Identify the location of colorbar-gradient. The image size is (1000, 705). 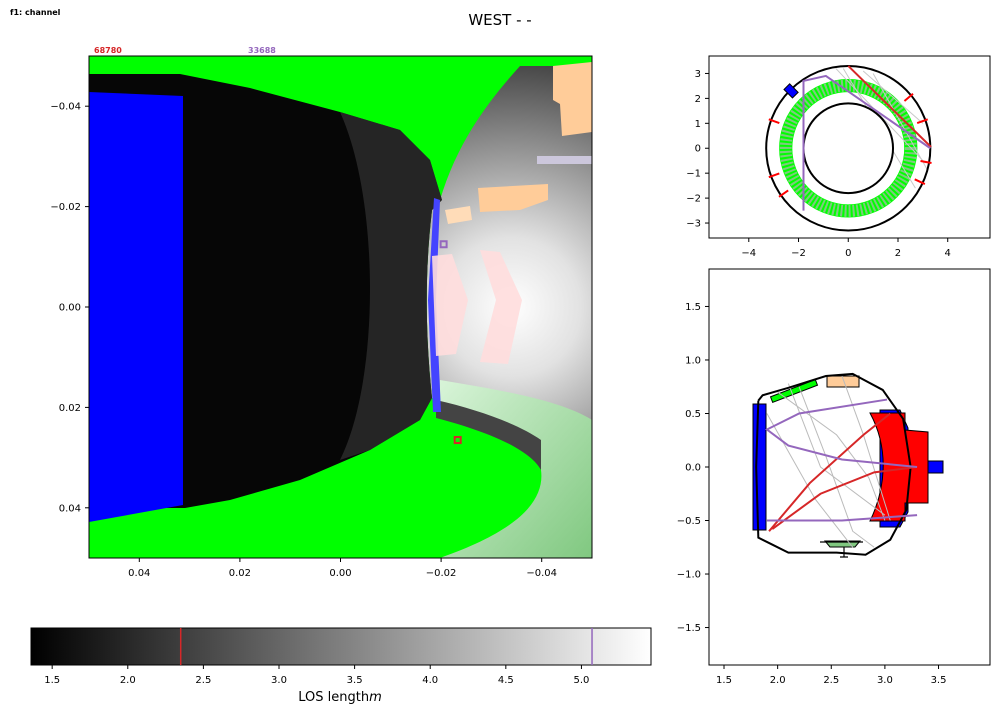
(341, 646).